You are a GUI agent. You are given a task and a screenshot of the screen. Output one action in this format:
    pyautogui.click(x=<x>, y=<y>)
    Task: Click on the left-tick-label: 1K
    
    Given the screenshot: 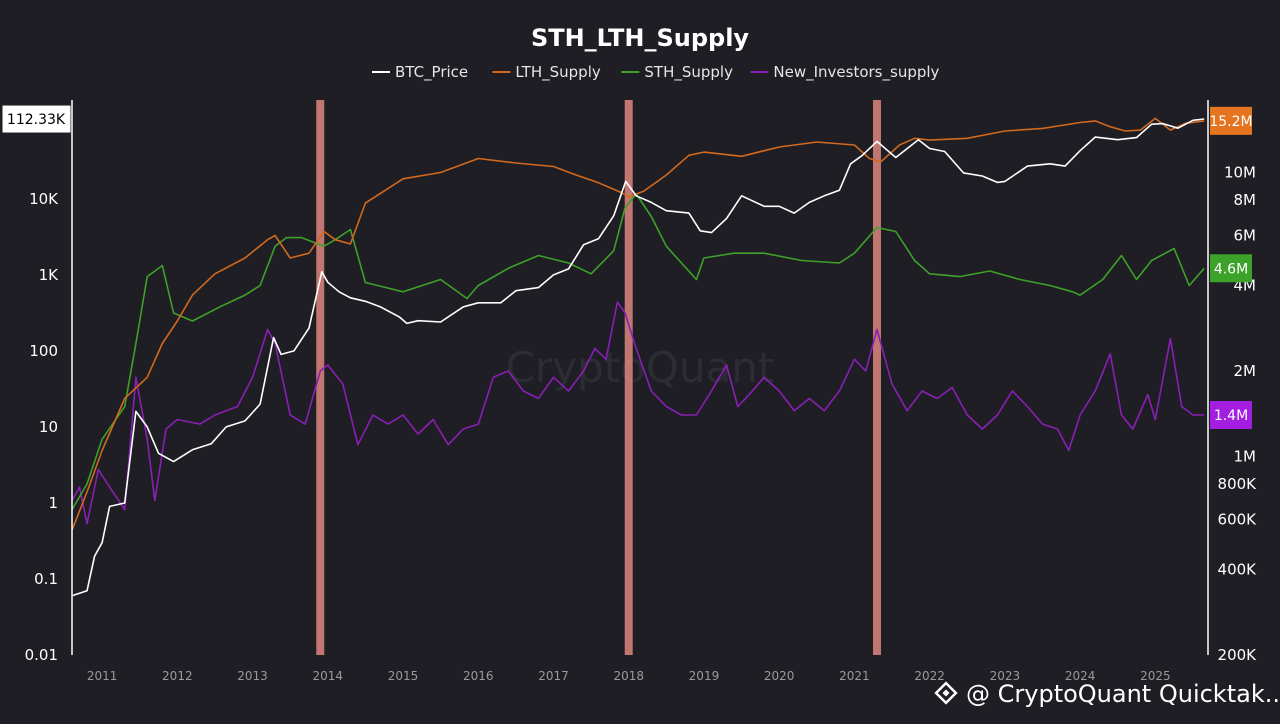 What is the action you would take?
    pyautogui.click(x=49, y=275)
    